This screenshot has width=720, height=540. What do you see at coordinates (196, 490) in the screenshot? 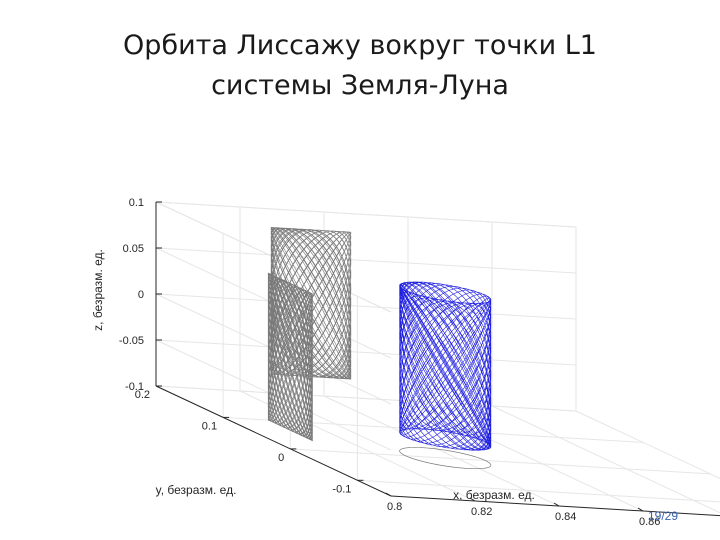
I see `y-axis-label: y, безразм. ед.` at bounding box center [196, 490].